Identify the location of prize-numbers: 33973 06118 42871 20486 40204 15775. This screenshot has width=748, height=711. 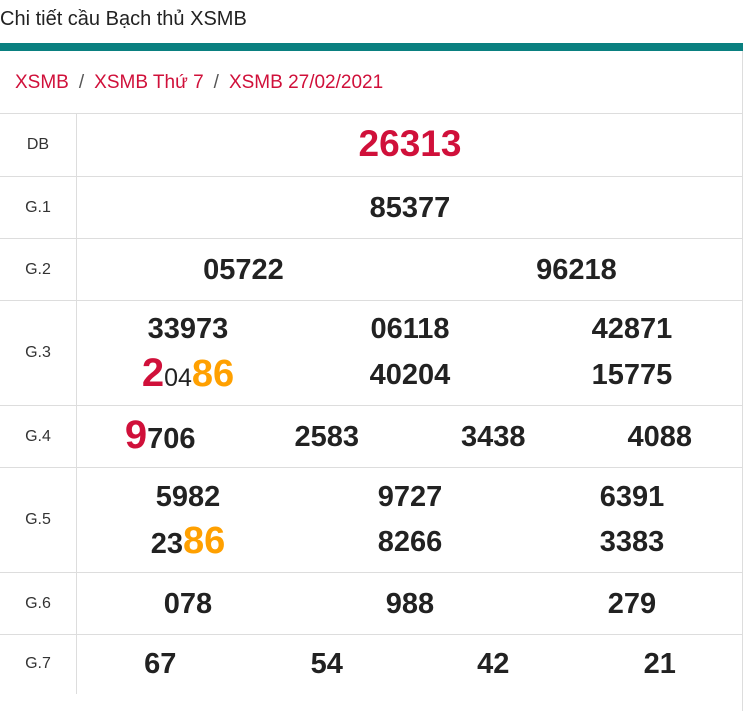
(409, 353).